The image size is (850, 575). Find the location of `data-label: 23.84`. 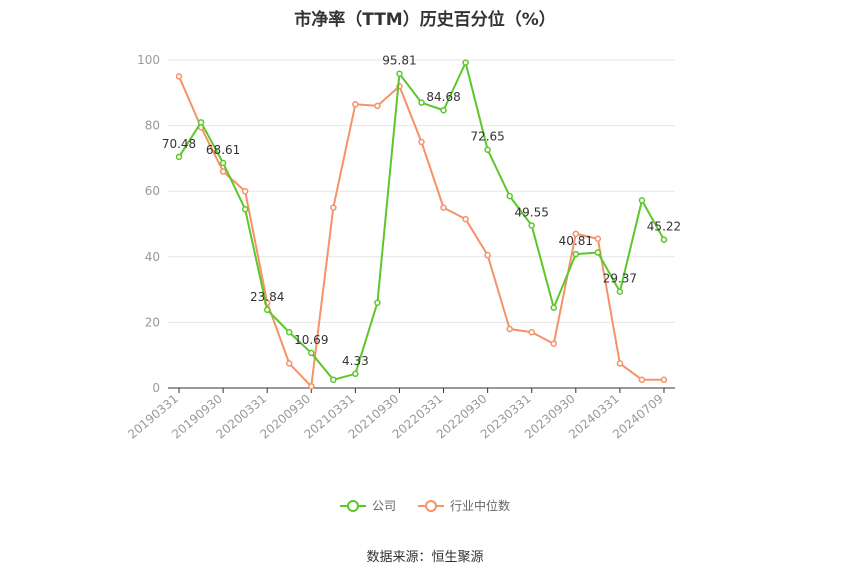

data-label: 23.84 is located at coordinates (267, 297).